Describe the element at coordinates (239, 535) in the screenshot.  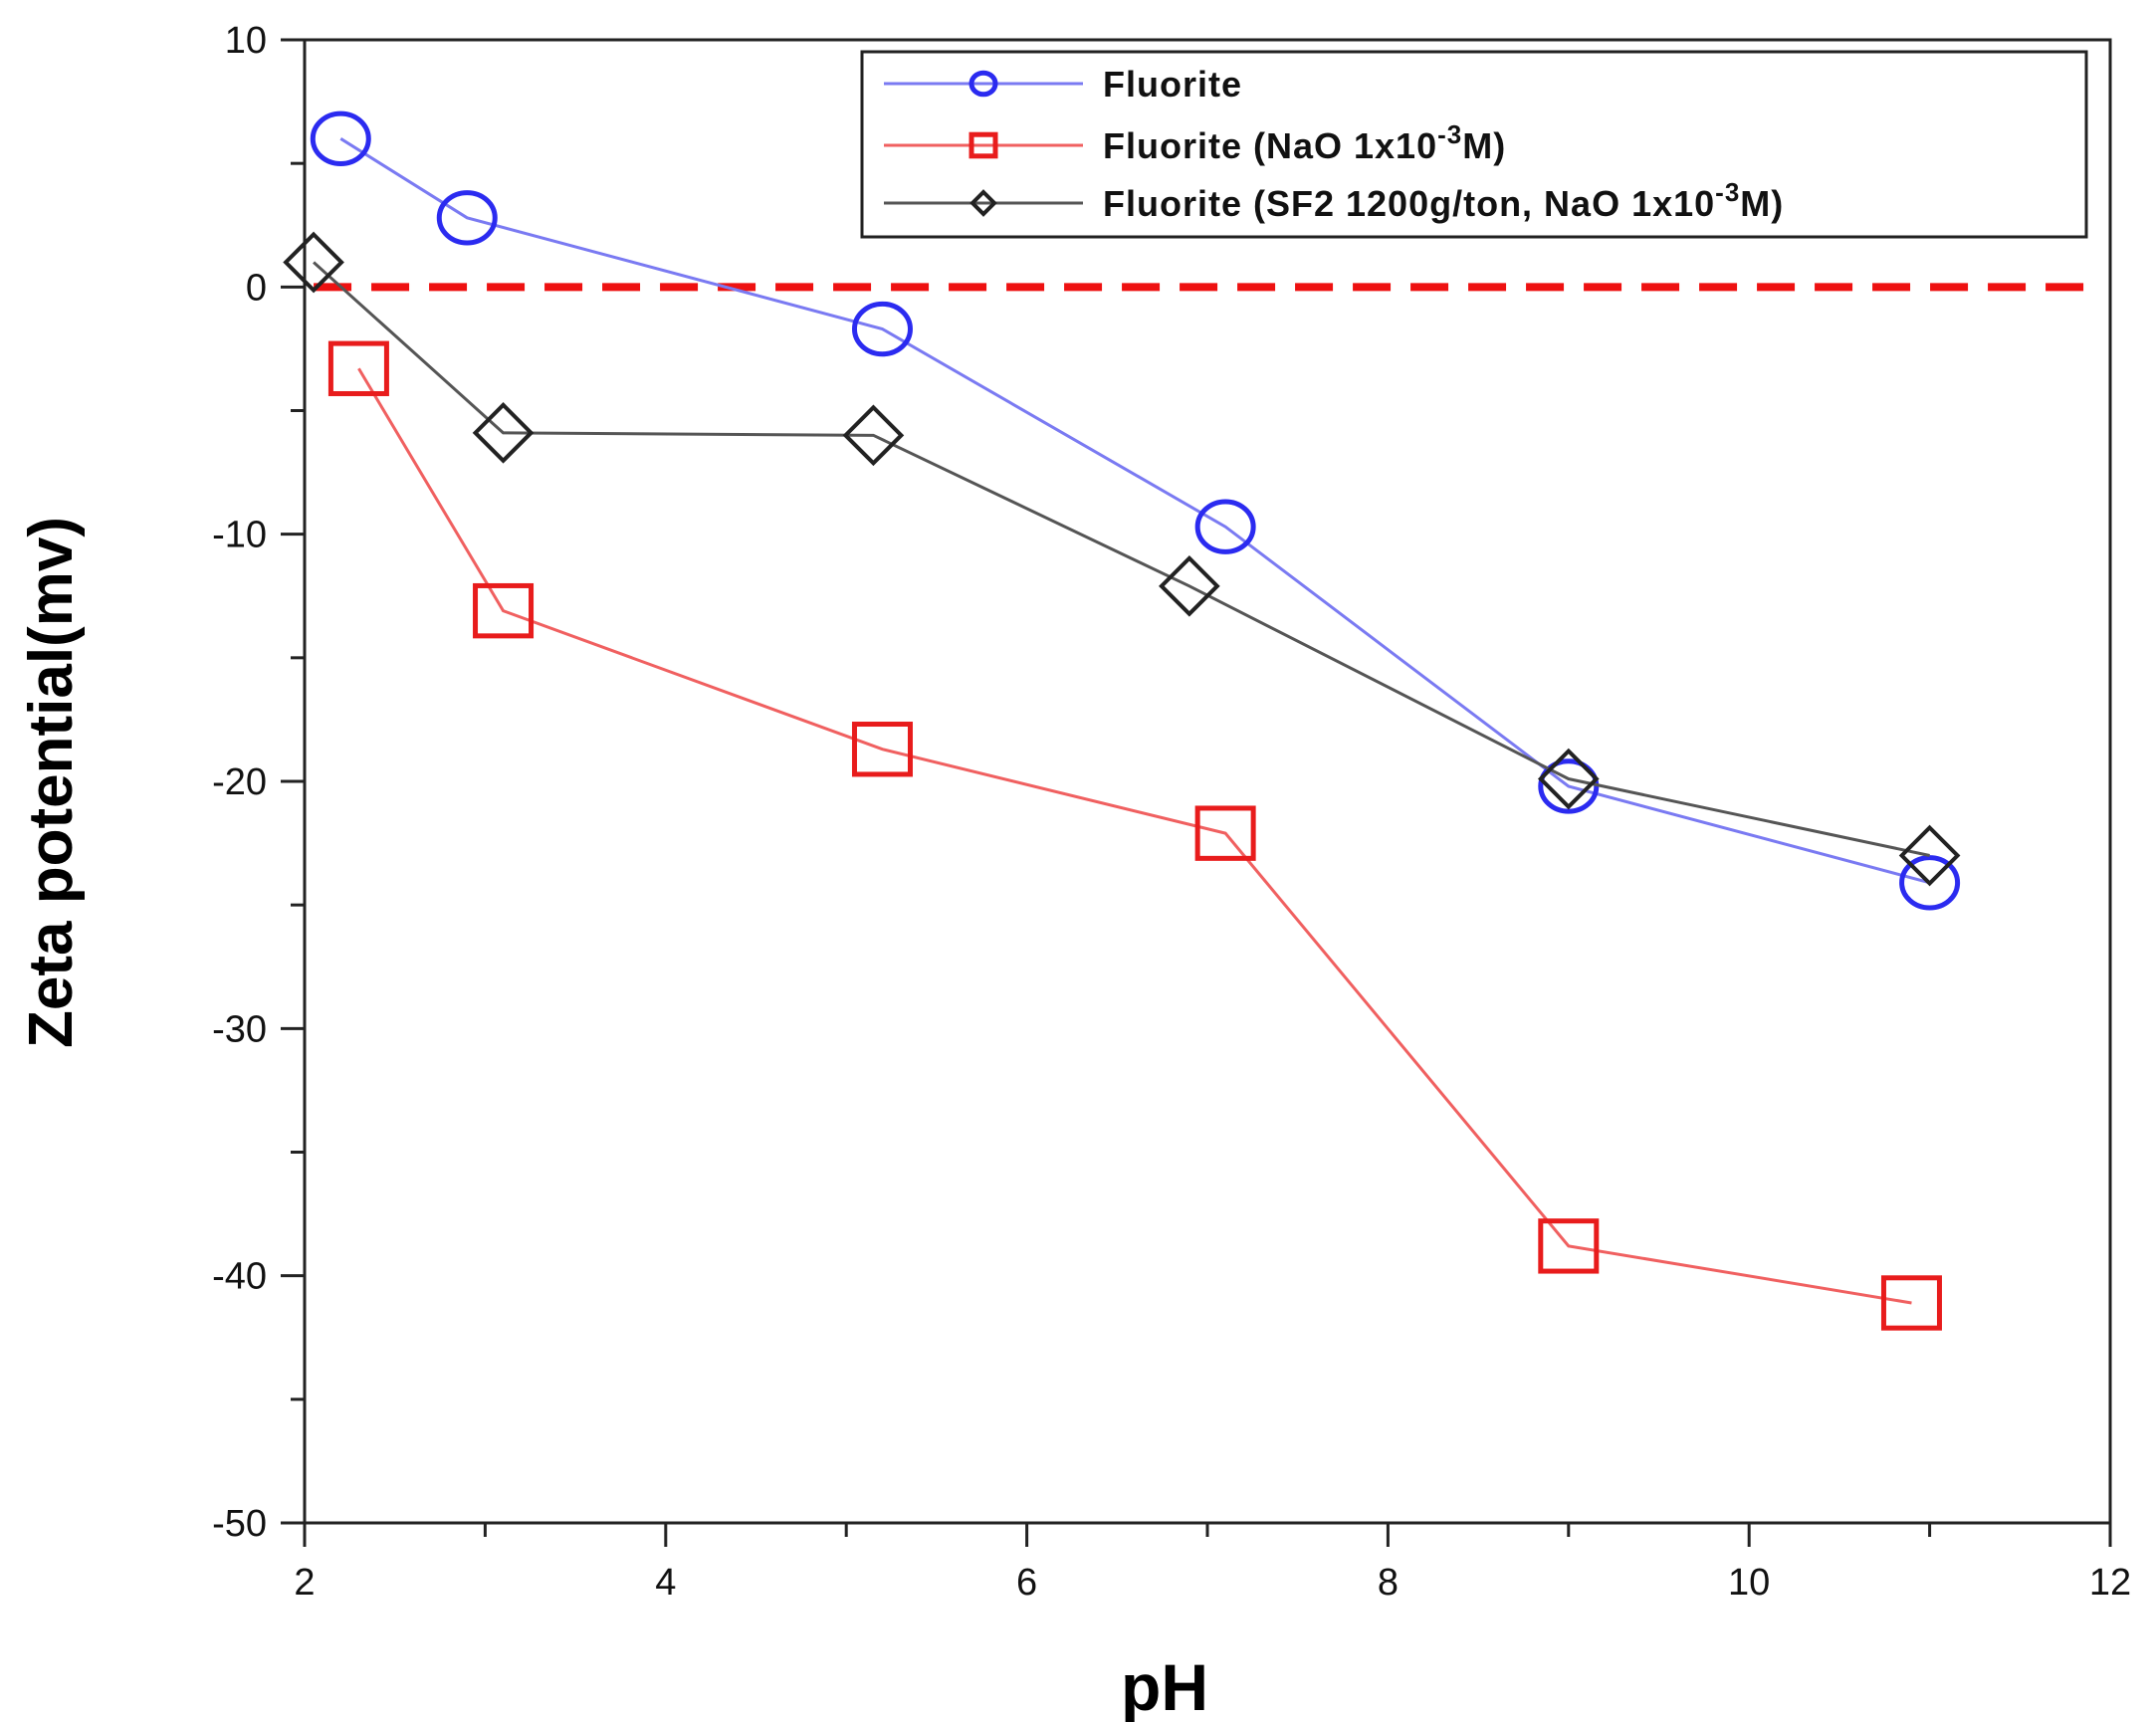
I see `y-tick-label: -10` at that location.